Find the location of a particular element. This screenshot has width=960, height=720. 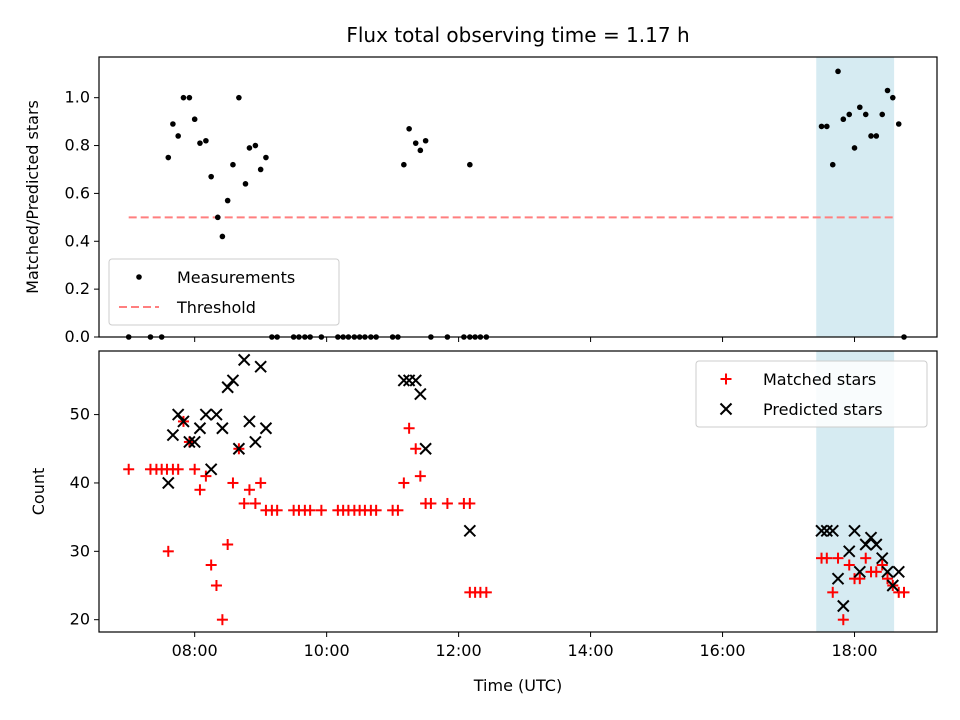

legend-plus-mark is located at coordinates (726, 379).